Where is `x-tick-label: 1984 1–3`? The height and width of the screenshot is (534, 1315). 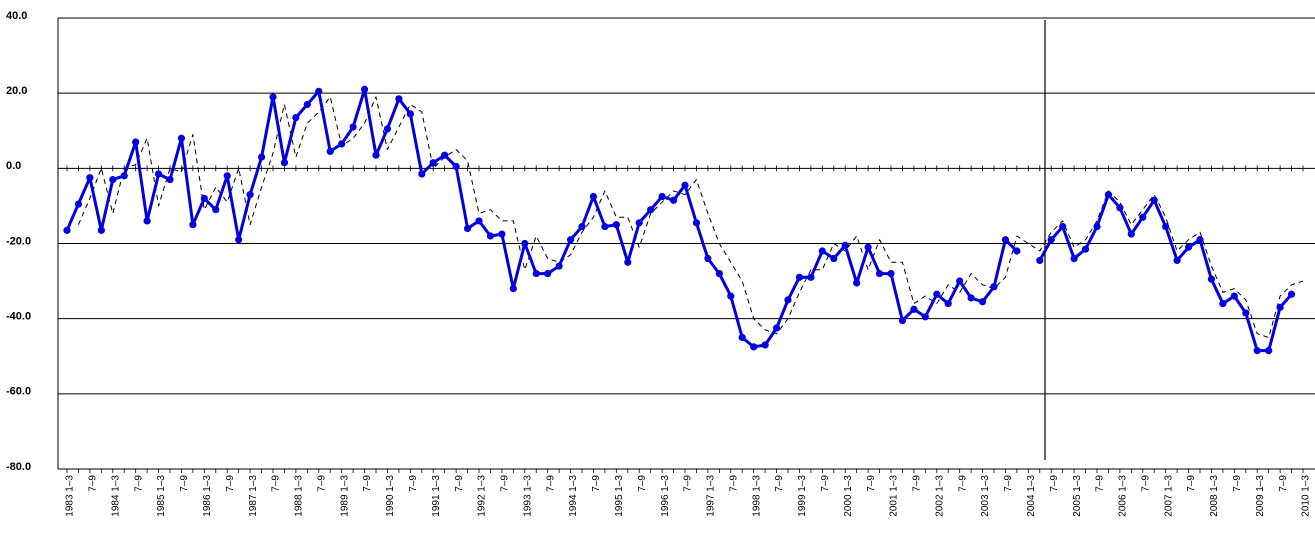
x-tick-label: 1984 1–3 is located at coordinates (115, 496).